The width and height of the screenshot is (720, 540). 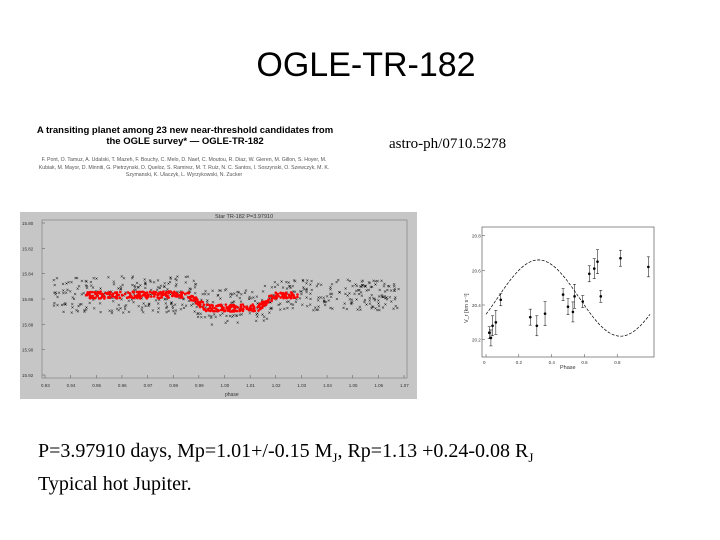 What do you see at coordinates (433, 451) in the screenshot?
I see `caption-radius: , Rp=1.13 +0.24-0.08 R` at bounding box center [433, 451].